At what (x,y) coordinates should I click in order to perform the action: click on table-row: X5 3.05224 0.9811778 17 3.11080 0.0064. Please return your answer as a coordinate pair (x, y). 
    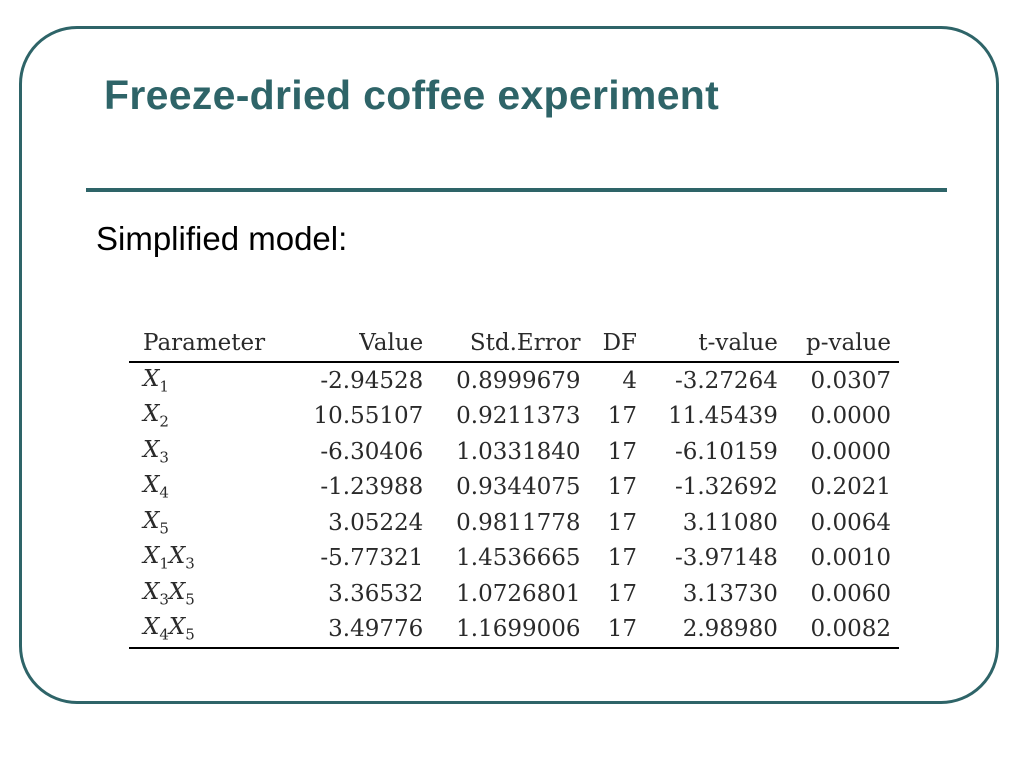
    Looking at the image, I should click on (514, 523).